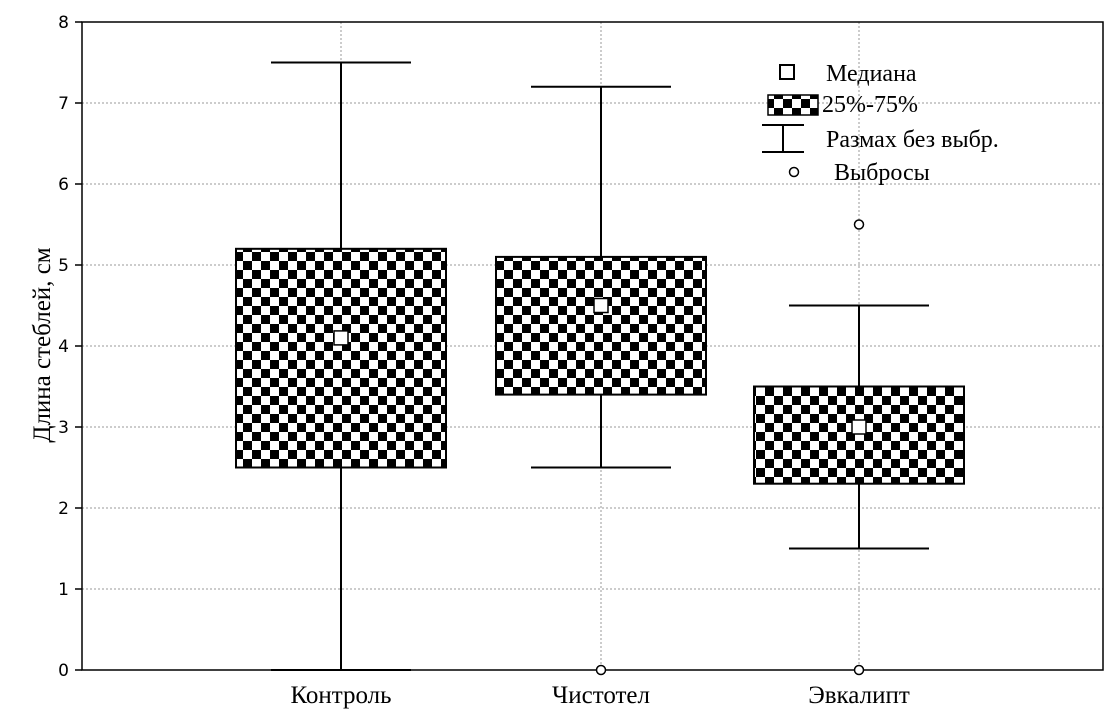 This screenshot has width=1109, height=710. What do you see at coordinates (70, 347) in the screenshot?
I see `y-axis-ticks: 0 1 2 3 4 5 6 7 8` at bounding box center [70, 347].